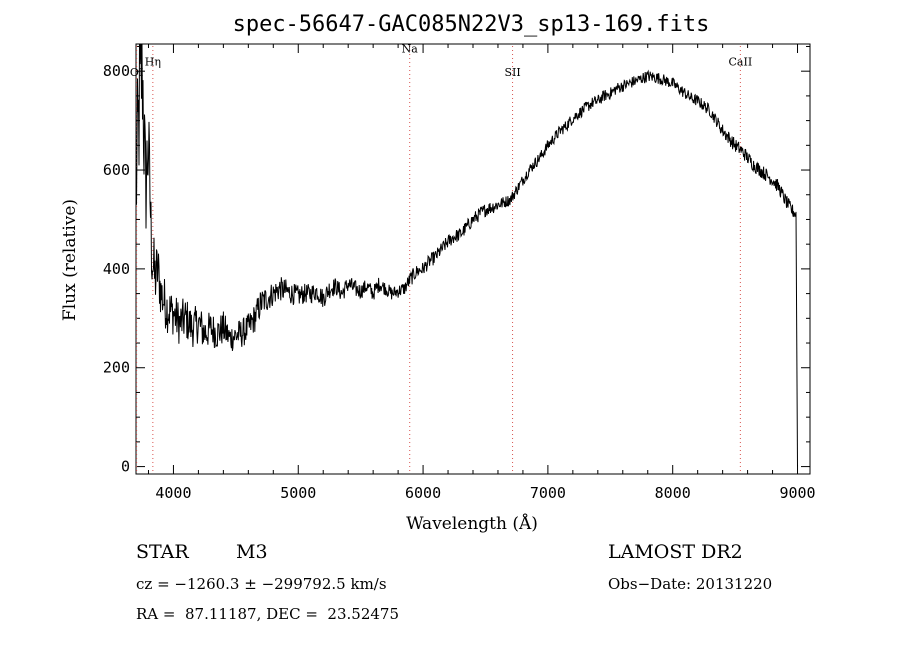  What do you see at coordinates (472, 523) in the screenshot?
I see `x-axis-label: Wavelength (Å)` at bounding box center [472, 523].